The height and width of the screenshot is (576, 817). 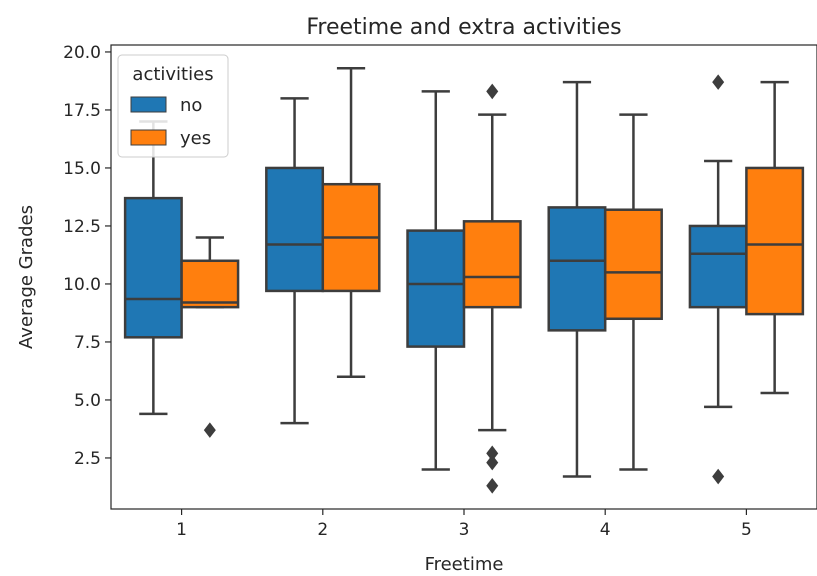 I want to click on legend-label-yes: yes, so click(x=195, y=138).